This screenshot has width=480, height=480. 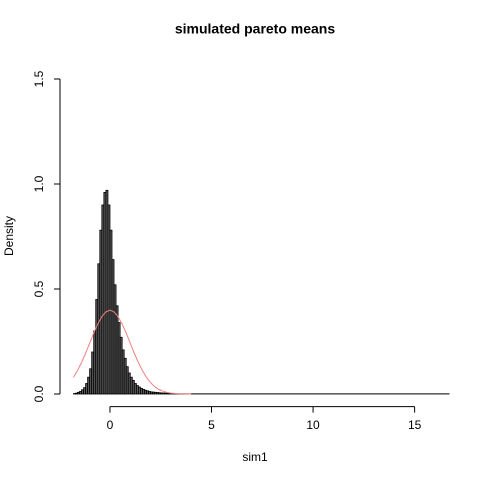 I want to click on x-tick-label: 10, so click(x=313, y=425).